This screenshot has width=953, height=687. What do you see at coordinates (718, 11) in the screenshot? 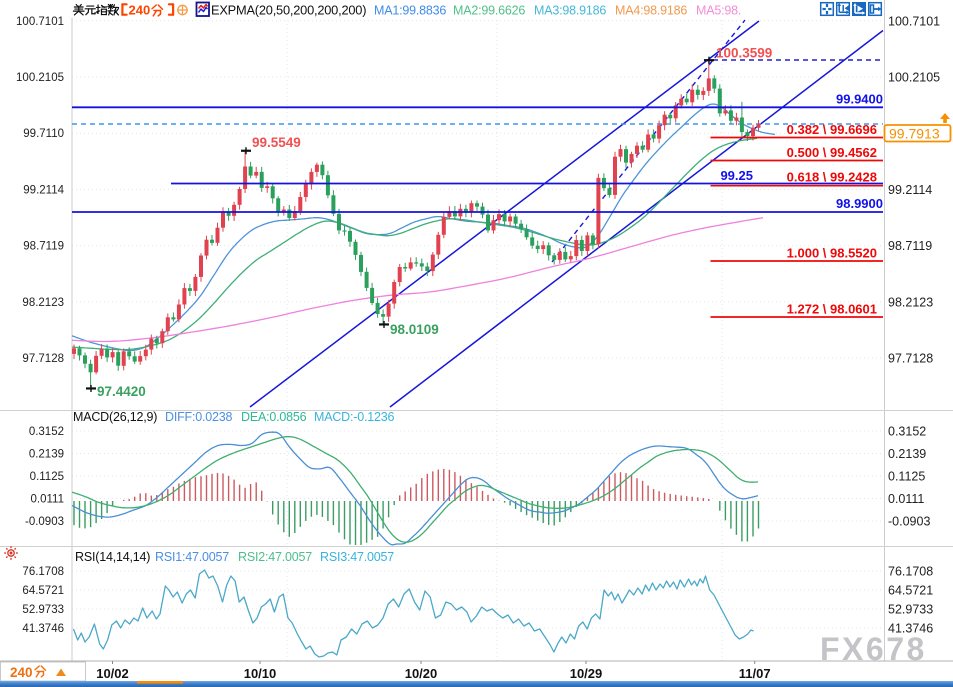
I see `svg-text: MA5:98.` at bounding box center [718, 11].